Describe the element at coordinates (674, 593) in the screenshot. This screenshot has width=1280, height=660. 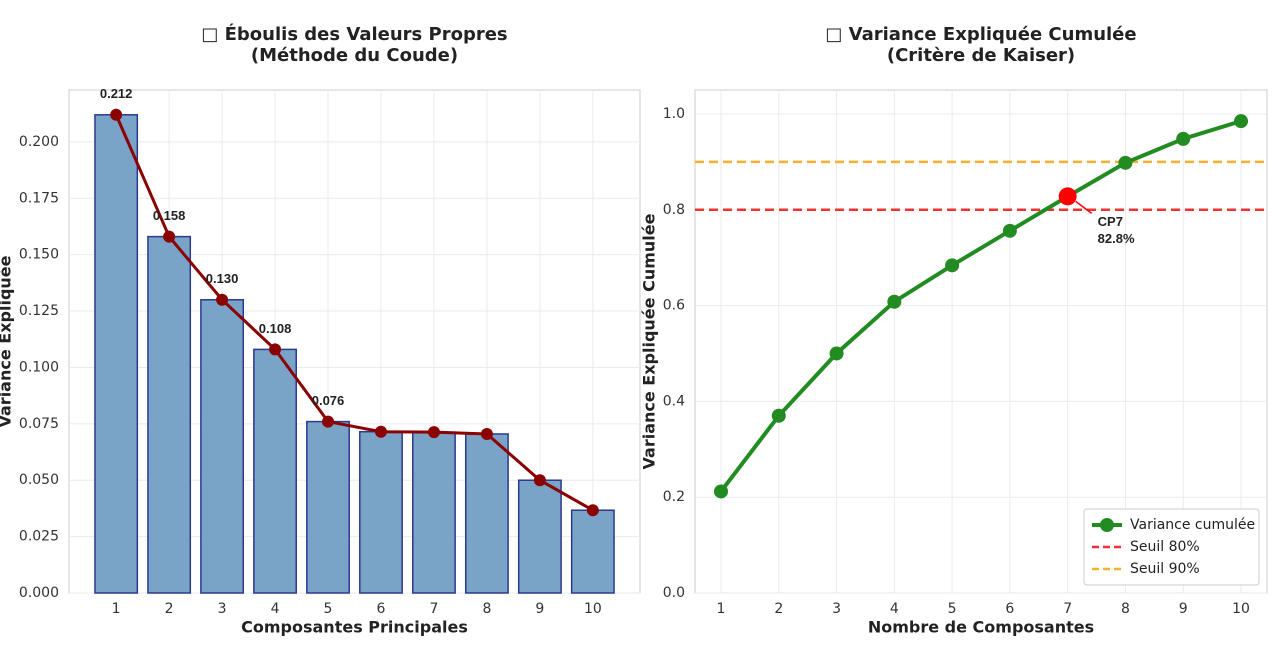
I see `y-tick-label: 0.0` at that location.